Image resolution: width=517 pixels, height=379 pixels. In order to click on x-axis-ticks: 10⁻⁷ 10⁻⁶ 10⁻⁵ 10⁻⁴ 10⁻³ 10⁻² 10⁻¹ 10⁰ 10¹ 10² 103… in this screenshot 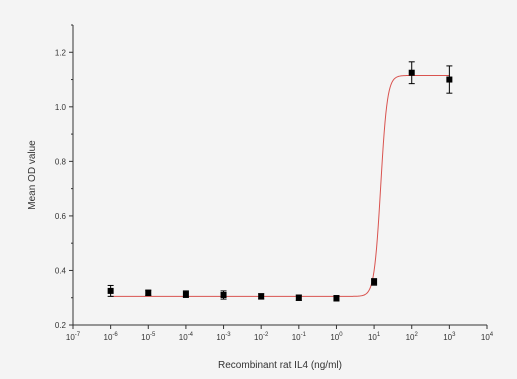, I will do `click(280, 333)`.